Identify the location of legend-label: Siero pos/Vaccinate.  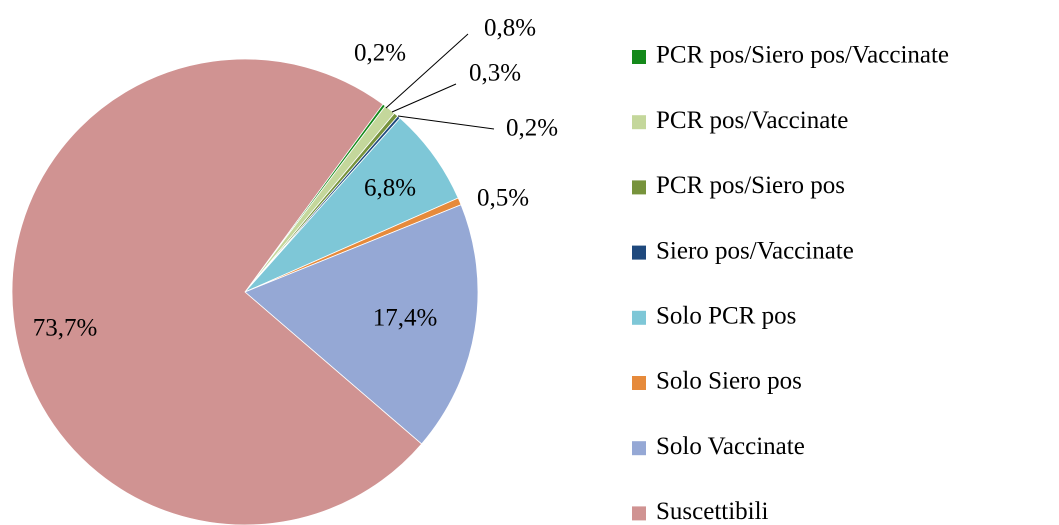
(755, 250).